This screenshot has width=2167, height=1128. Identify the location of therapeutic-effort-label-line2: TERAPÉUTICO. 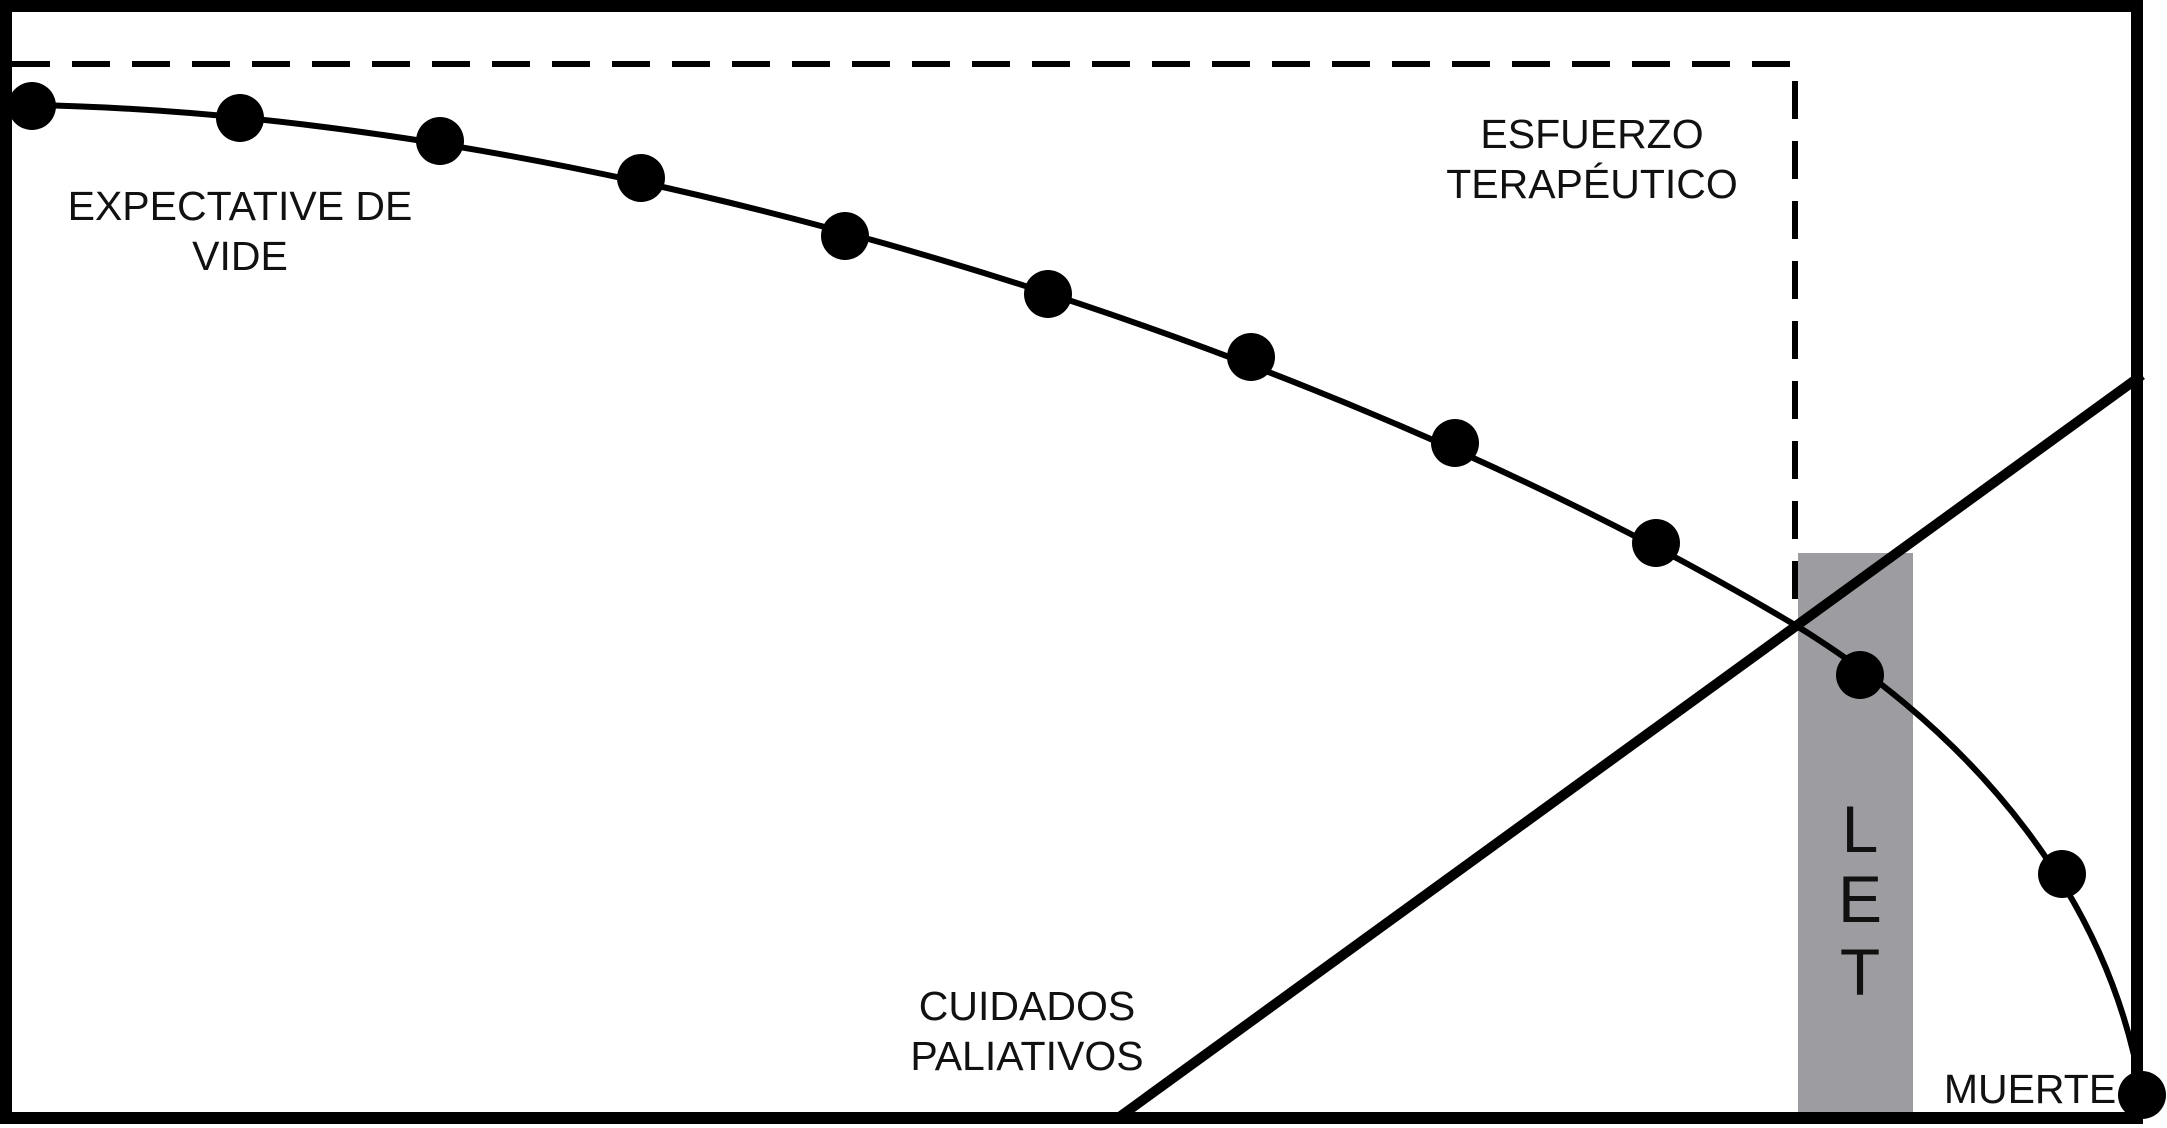
(1592, 184).